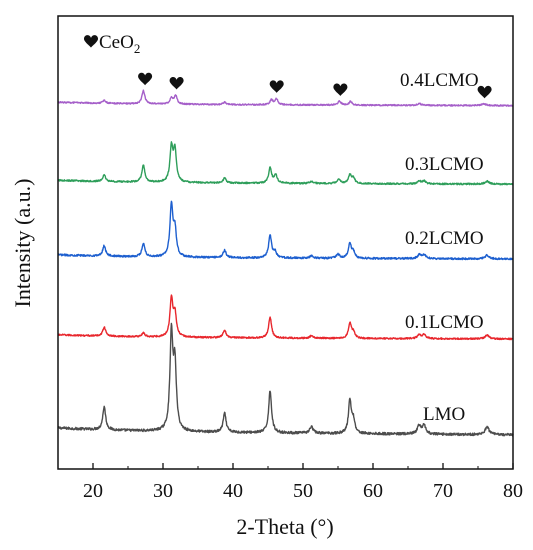 The width and height of the screenshot is (533, 550). Describe the element at coordinates (91, 41) in the screenshot. I see `legend-heart-icon` at that location.